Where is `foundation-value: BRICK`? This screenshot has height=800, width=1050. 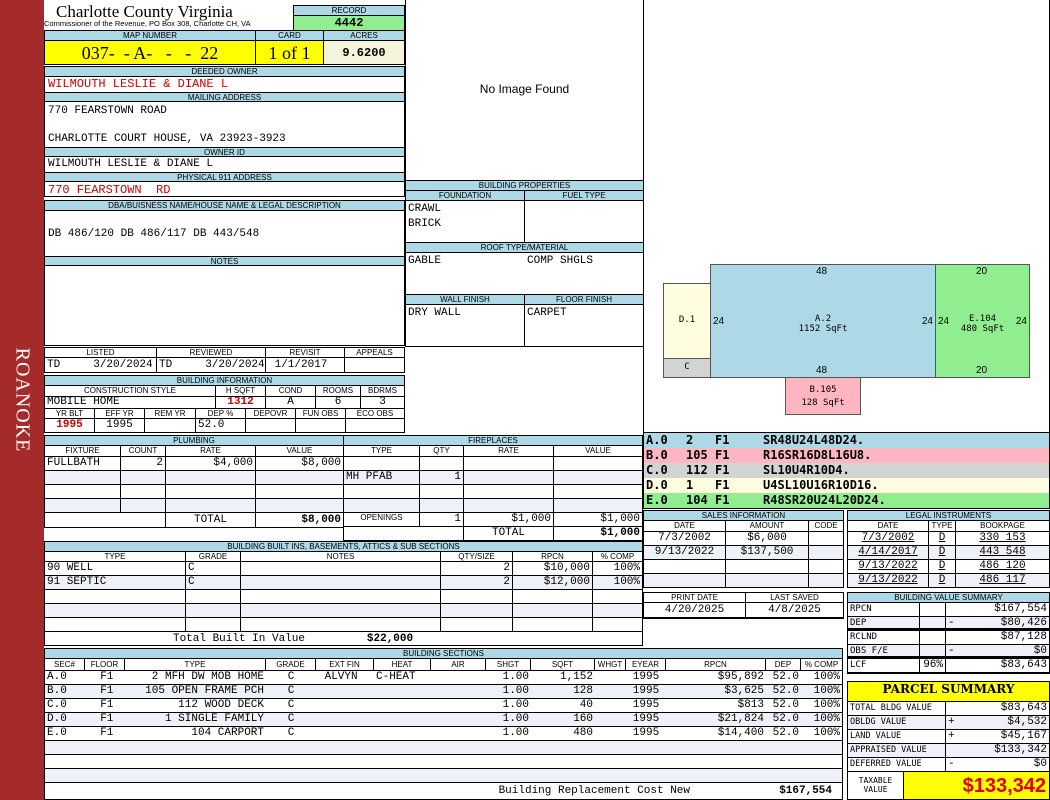 foundation-value: BRICK is located at coordinates (425, 224).